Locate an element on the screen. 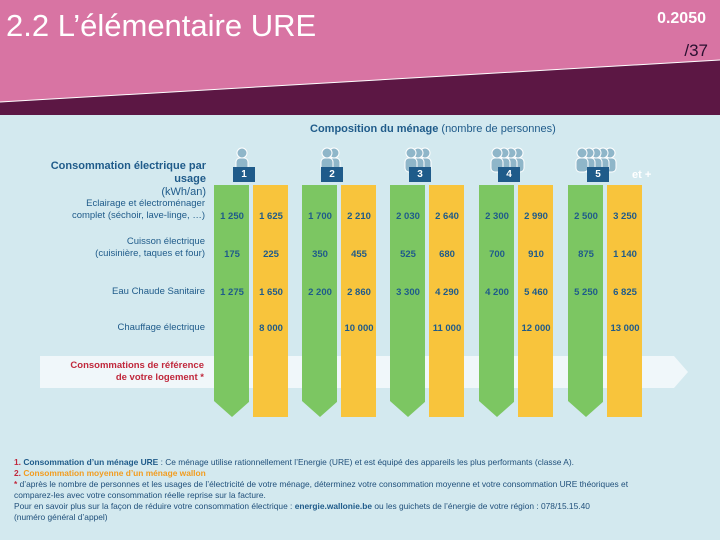 Image resolution: width=720 pixels, height=540 pixels. value-ure: 700 is located at coordinates (497, 254).